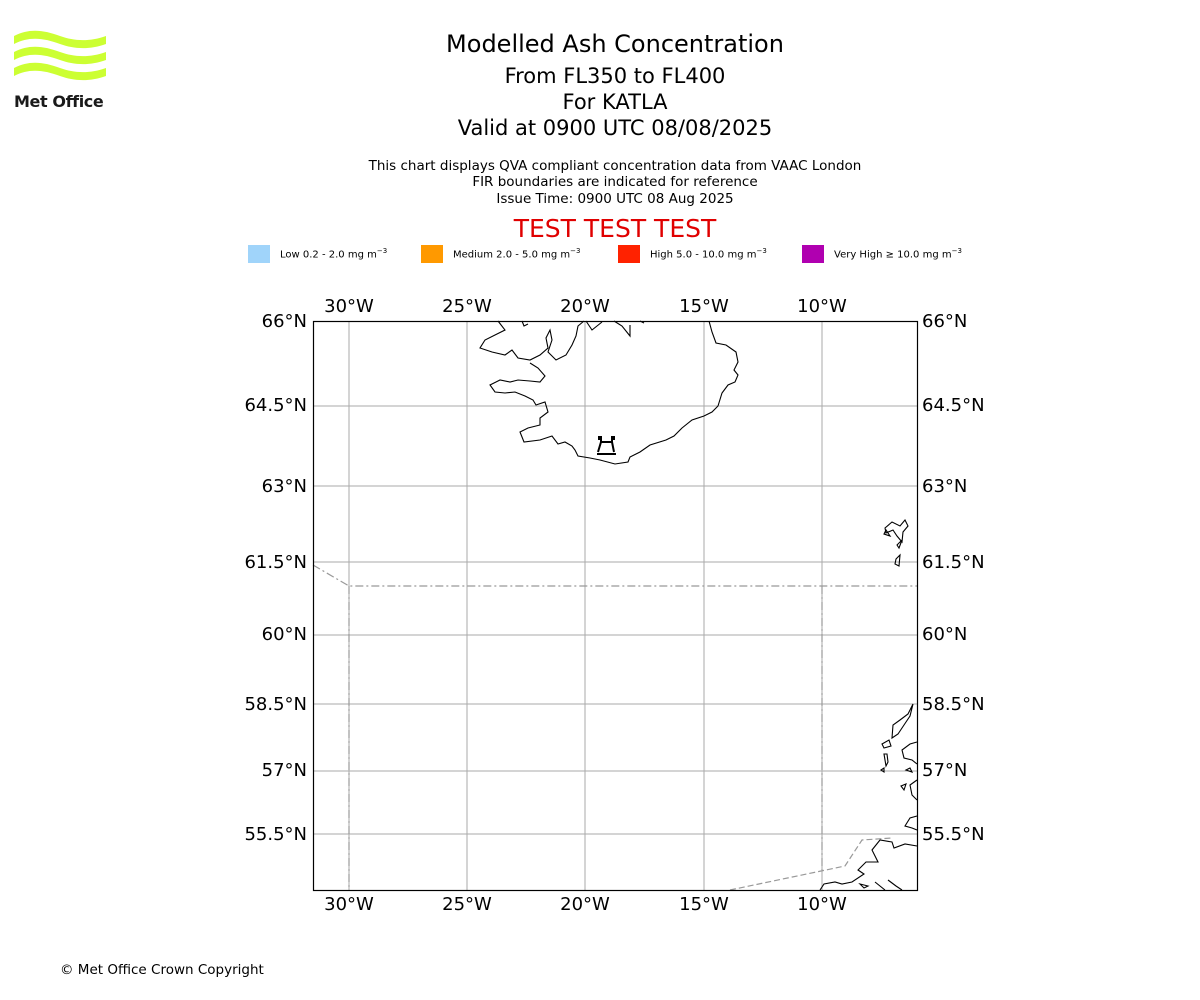 This screenshot has height=1000, width=1200. Describe the element at coordinates (259, 254) in the screenshot. I see `legend-swatch-low` at that location.